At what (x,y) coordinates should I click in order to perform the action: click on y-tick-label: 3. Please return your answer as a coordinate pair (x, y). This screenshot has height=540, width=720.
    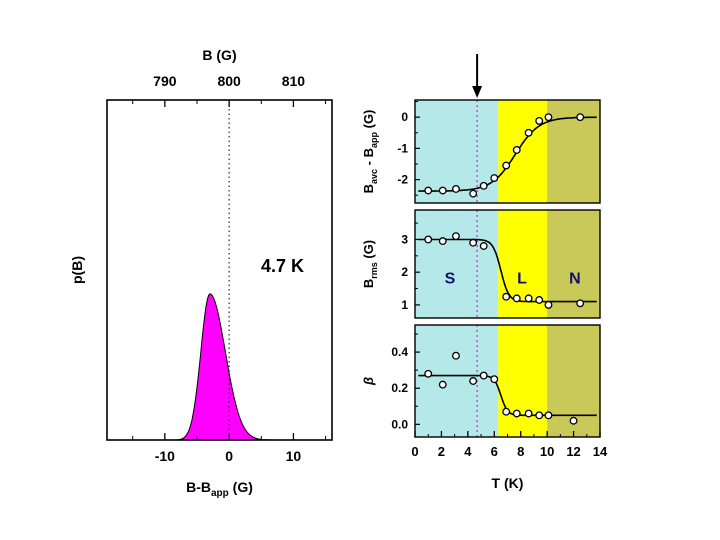
    Looking at the image, I should click on (404, 239).